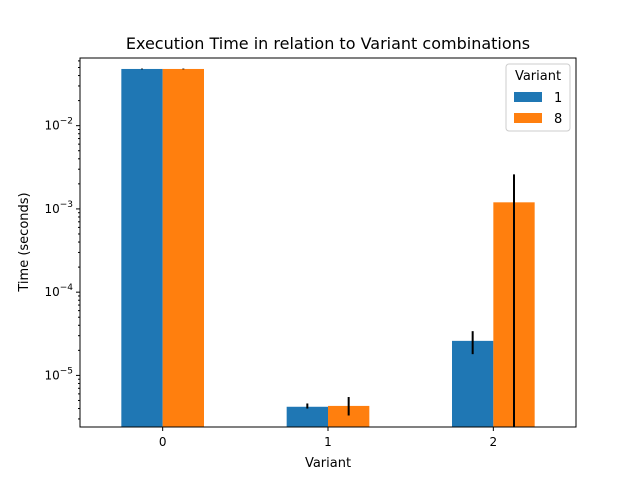 This screenshot has width=640, height=480. Describe the element at coordinates (58, 125) in the screenshot. I see `y-tick-label-3: 10⁻²` at that location.